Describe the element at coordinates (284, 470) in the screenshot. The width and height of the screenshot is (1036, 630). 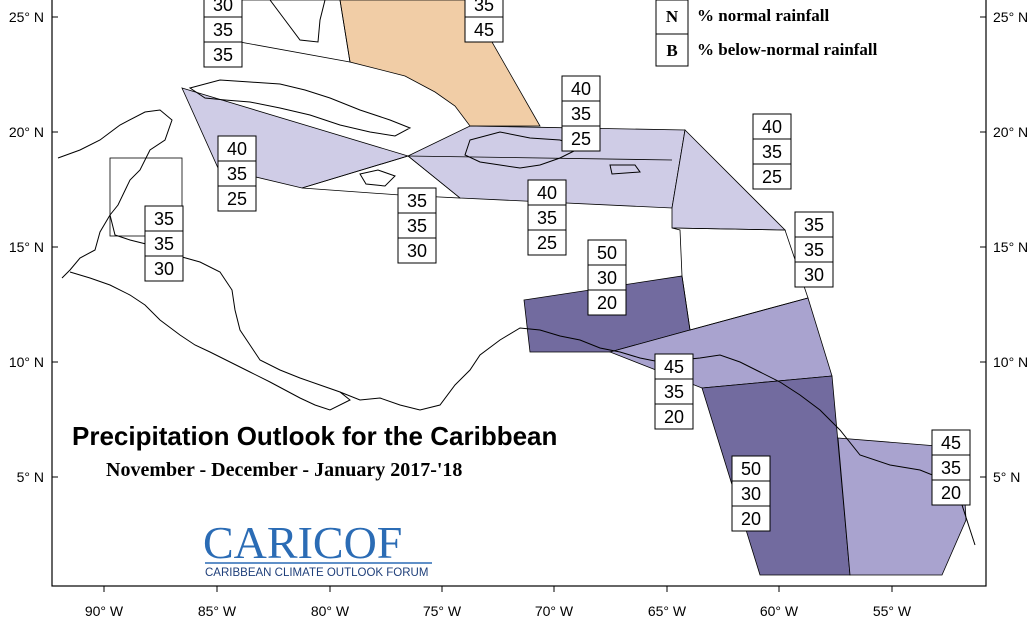
I see `map-subtitle: November - December - January 2017-'18` at that location.